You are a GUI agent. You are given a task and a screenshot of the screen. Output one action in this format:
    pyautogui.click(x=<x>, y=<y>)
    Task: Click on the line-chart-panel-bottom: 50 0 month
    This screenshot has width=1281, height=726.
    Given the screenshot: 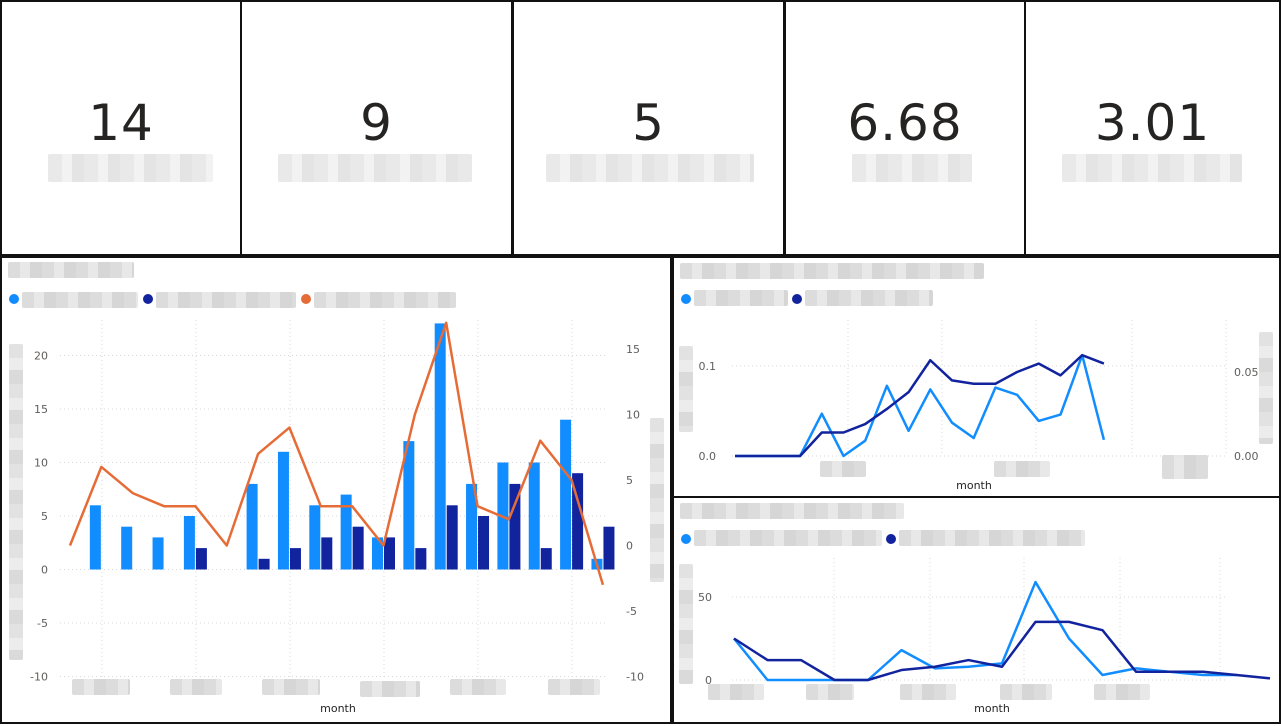 What is the action you would take?
    pyautogui.click(x=976, y=610)
    